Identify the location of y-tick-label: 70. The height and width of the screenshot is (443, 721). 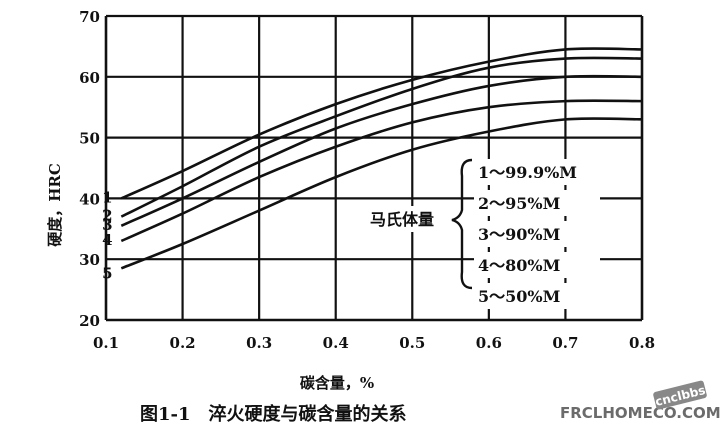
(89, 17).